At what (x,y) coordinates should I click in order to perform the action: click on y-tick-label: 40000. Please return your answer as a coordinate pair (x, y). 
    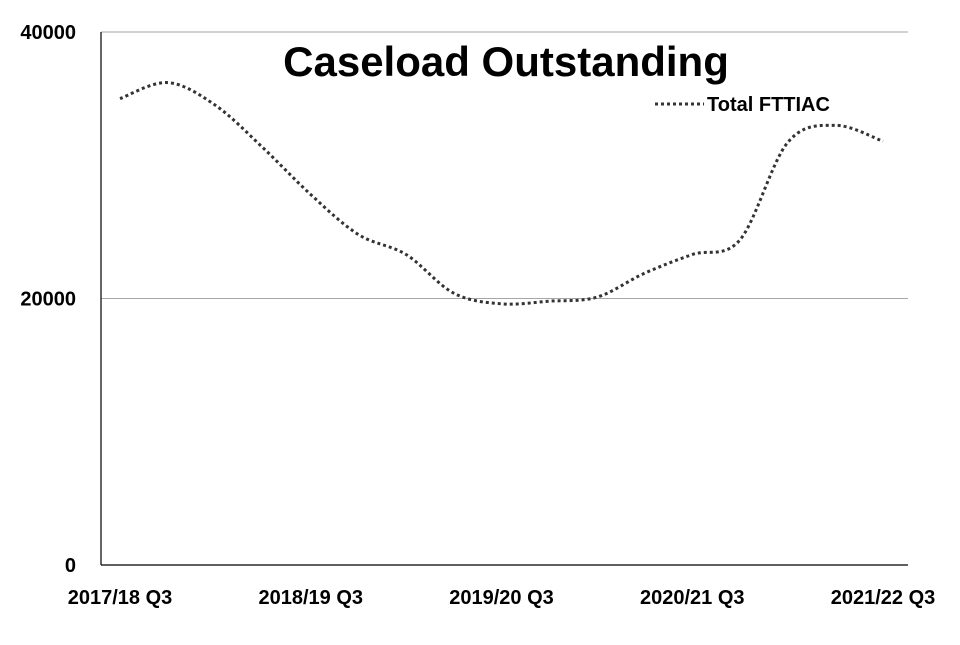
    Looking at the image, I should click on (48, 33).